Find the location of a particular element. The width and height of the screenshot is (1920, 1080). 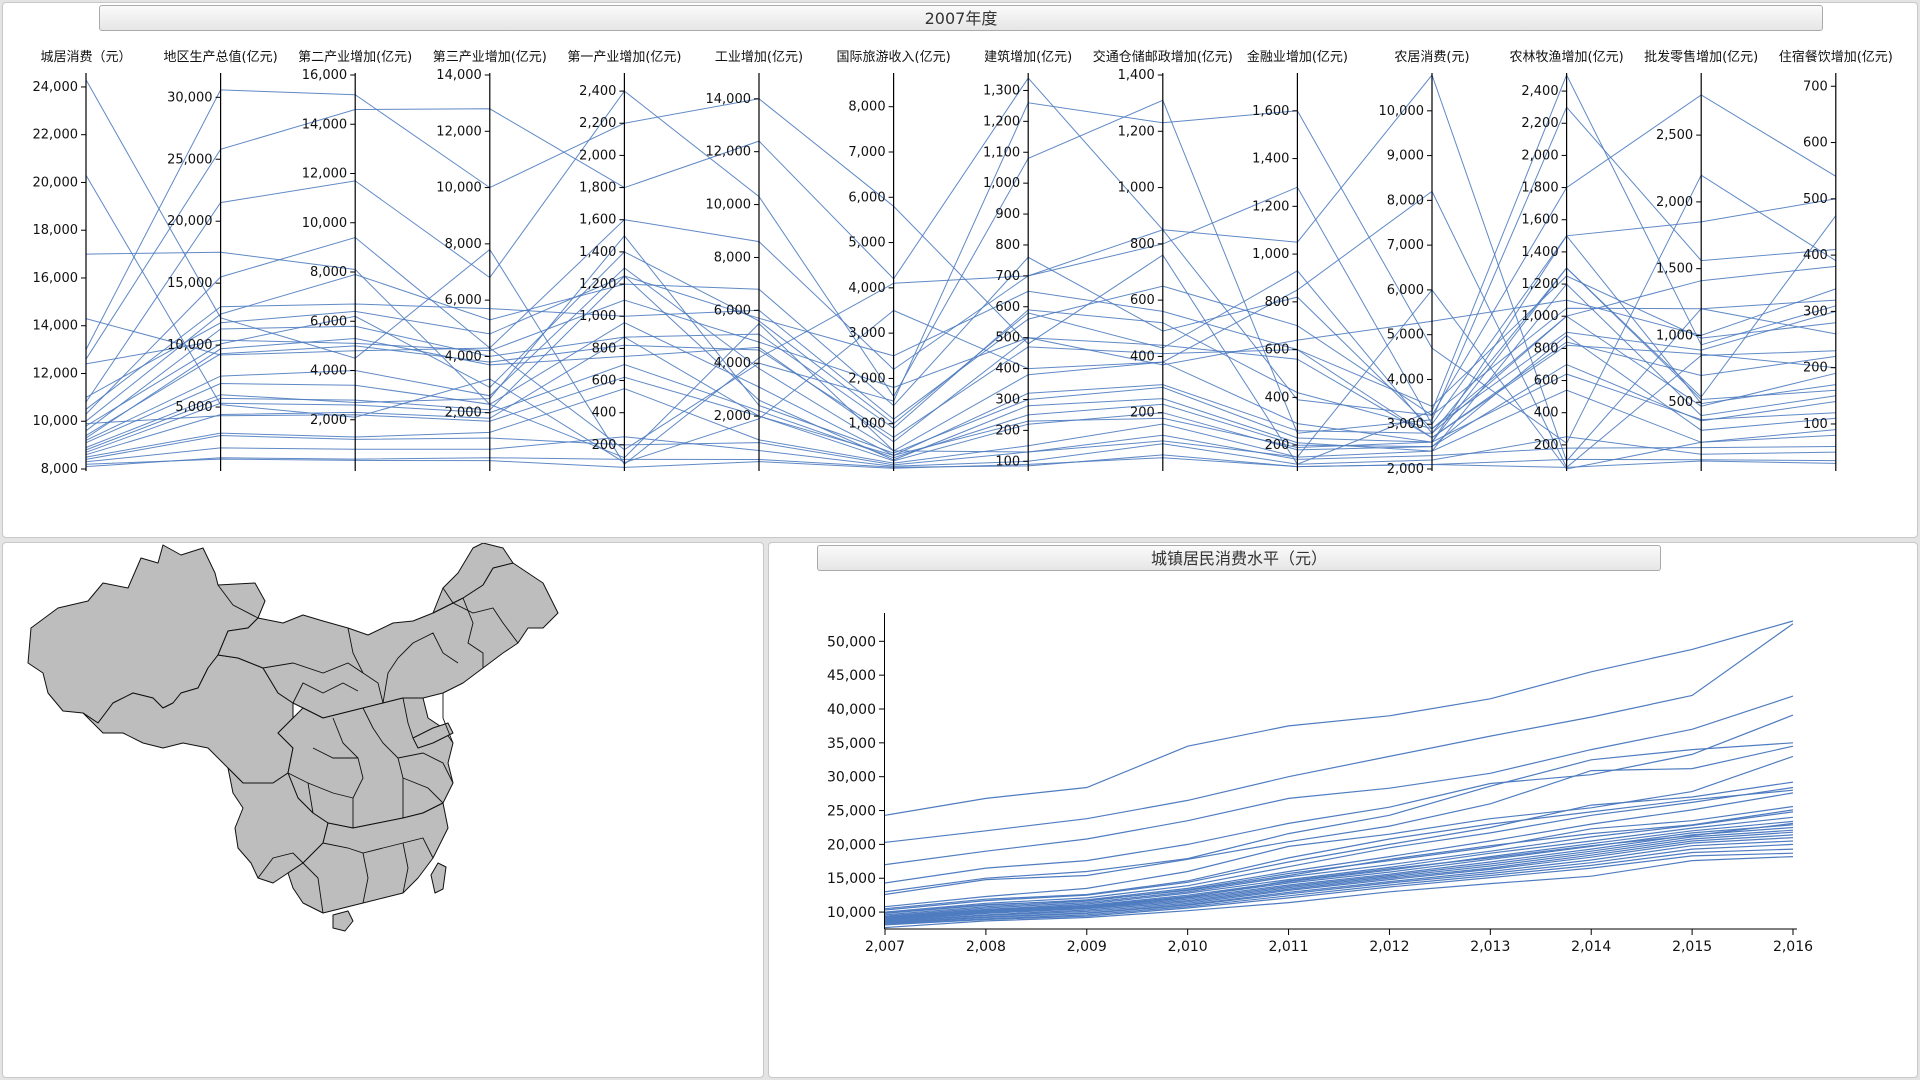

x-tick-label: 2,008 is located at coordinates (986, 947).